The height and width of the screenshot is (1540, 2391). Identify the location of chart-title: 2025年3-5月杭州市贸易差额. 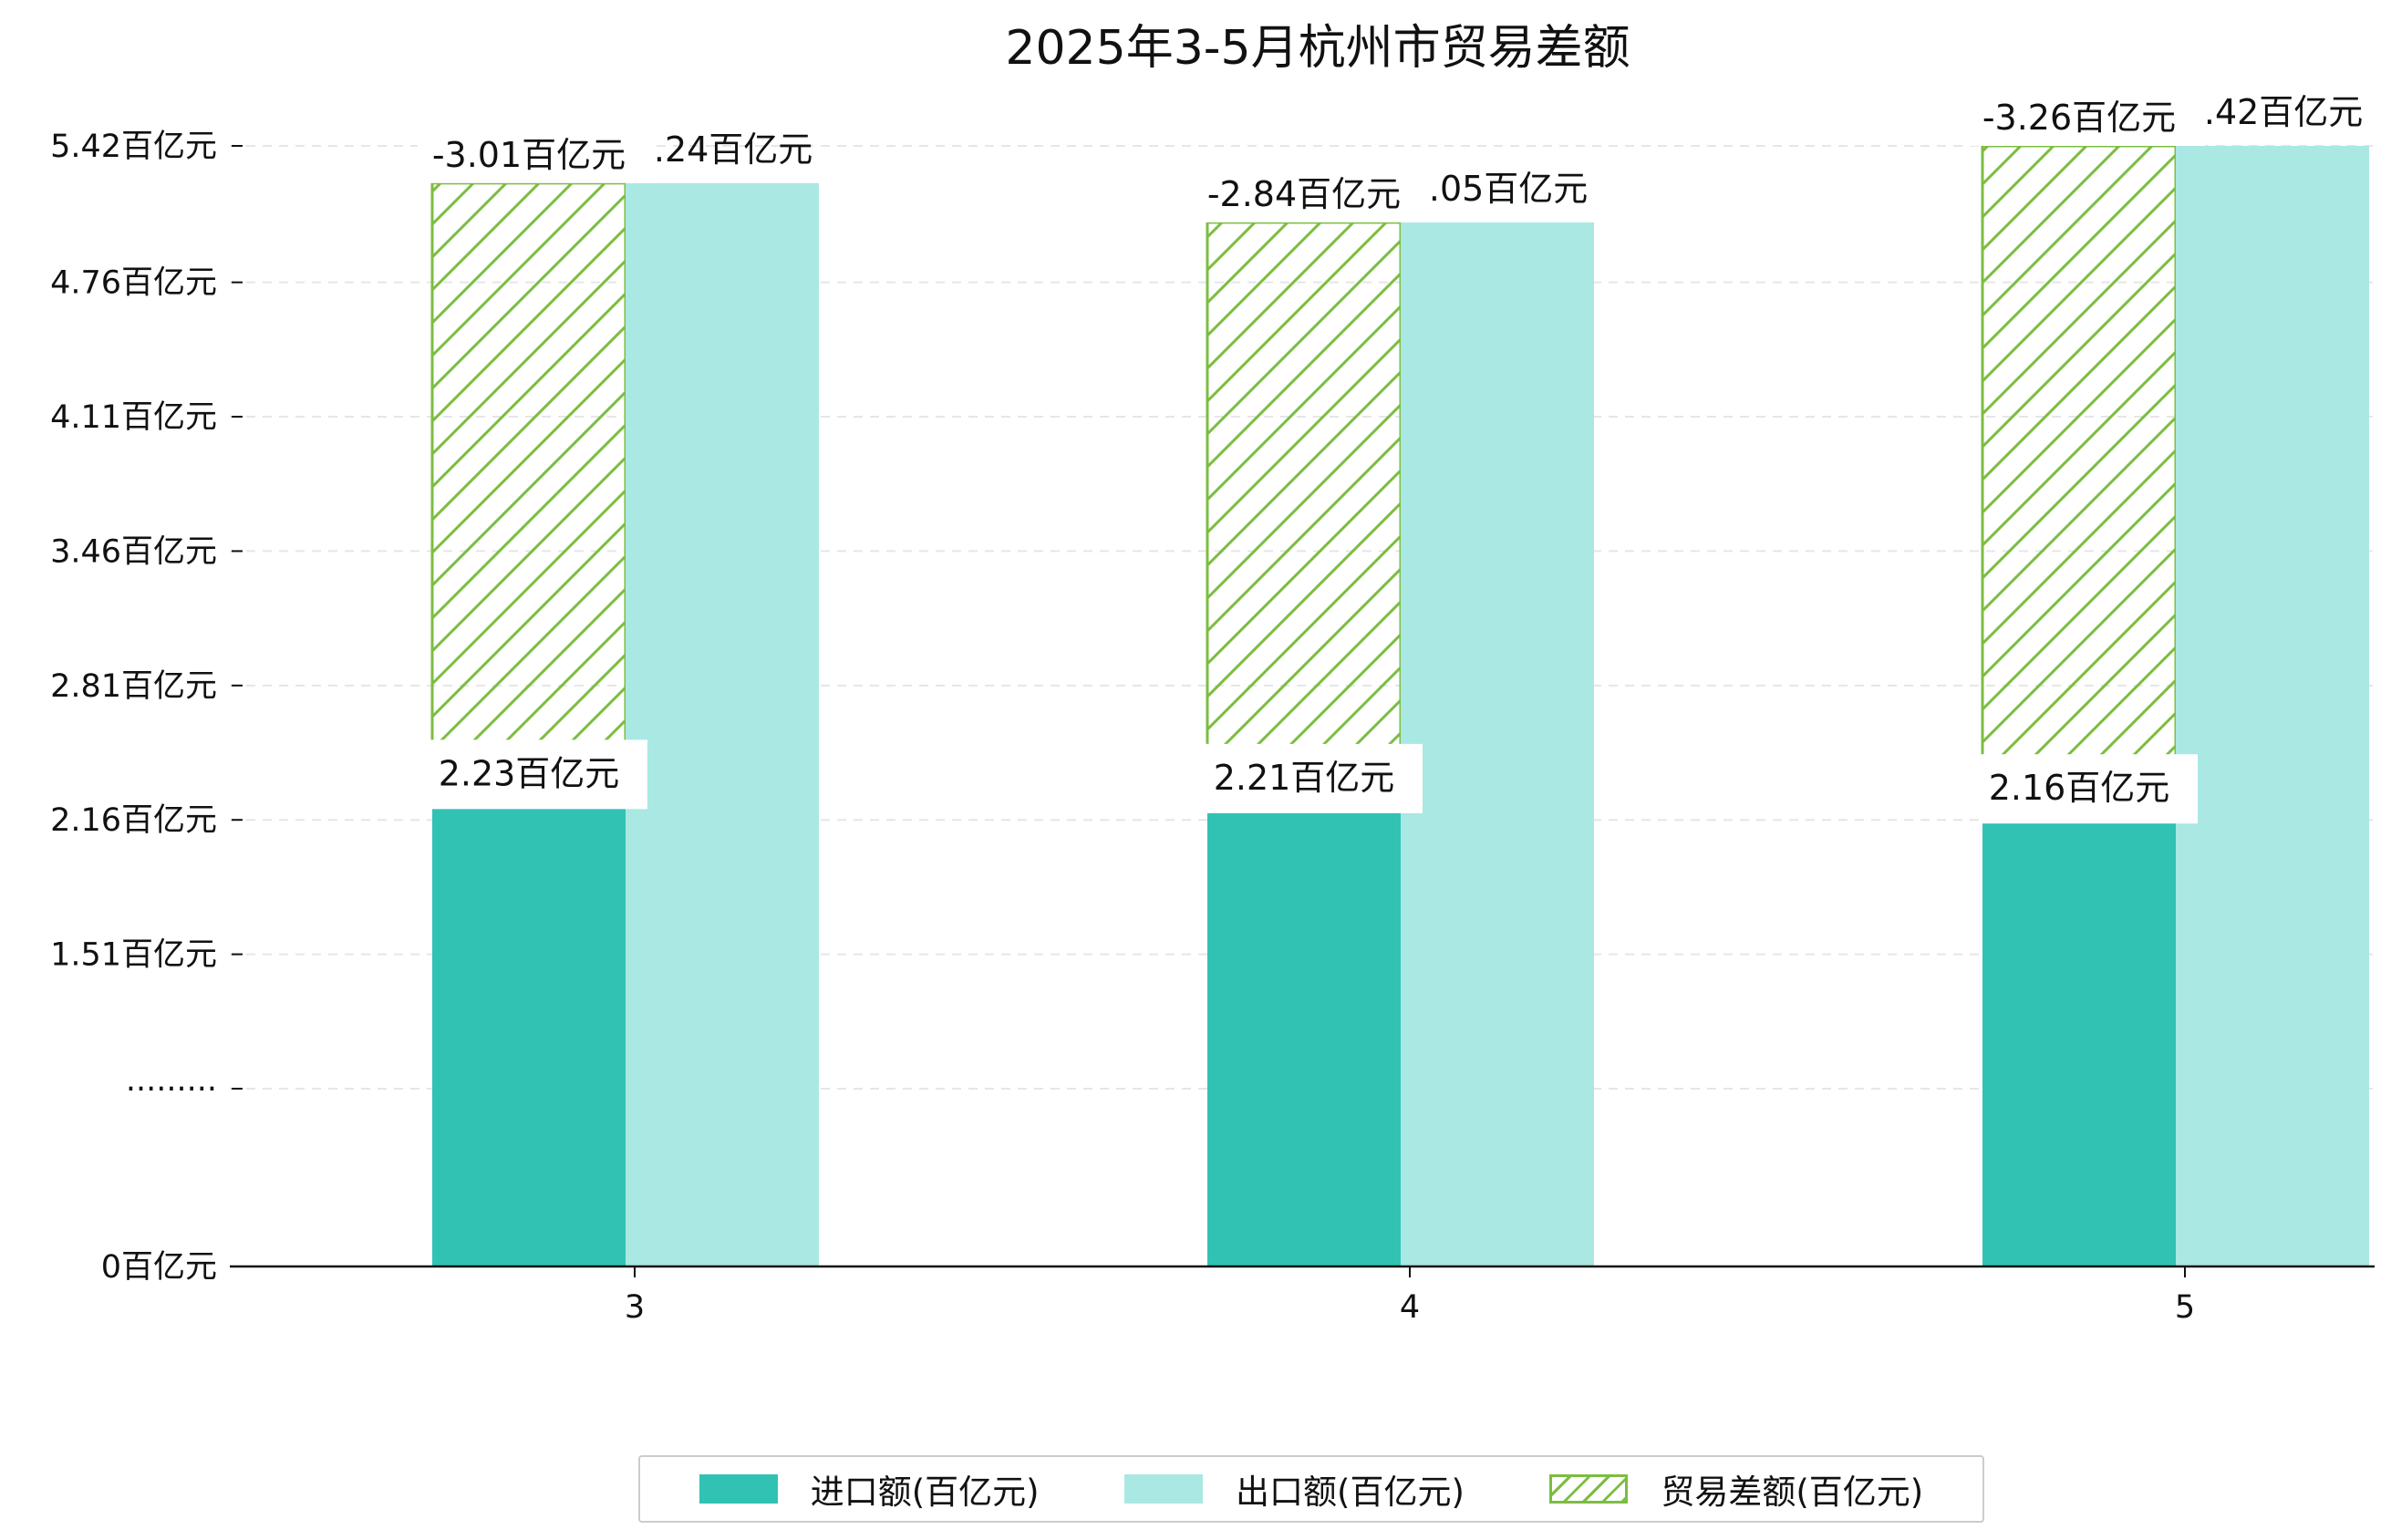
(1317, 48).